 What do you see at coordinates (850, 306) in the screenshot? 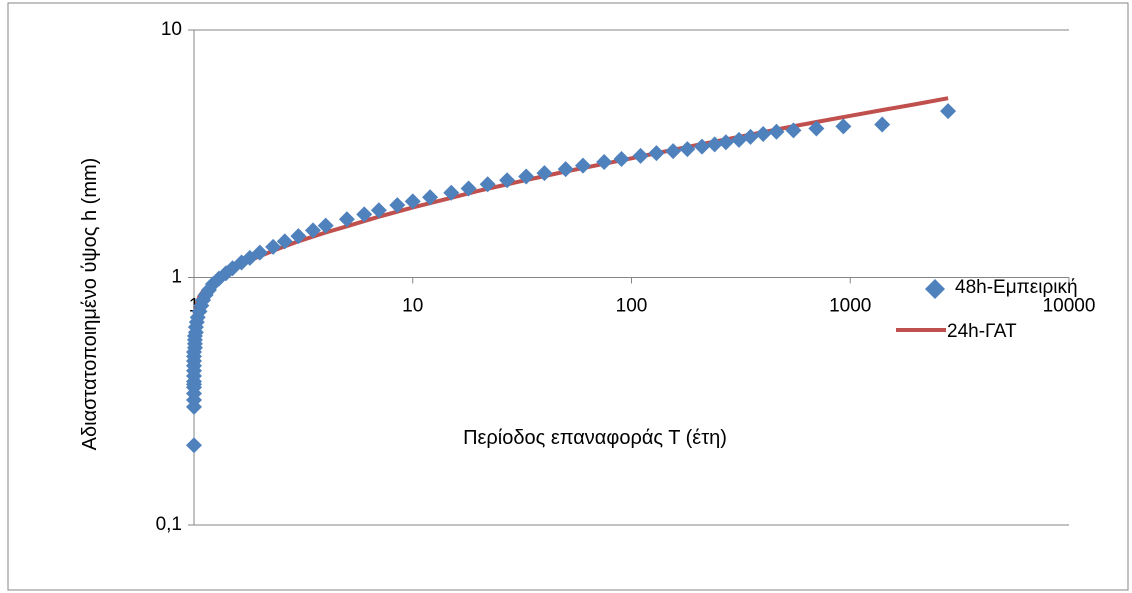
I see `x-tick-label: 1000` at bounding box center [850, 306].